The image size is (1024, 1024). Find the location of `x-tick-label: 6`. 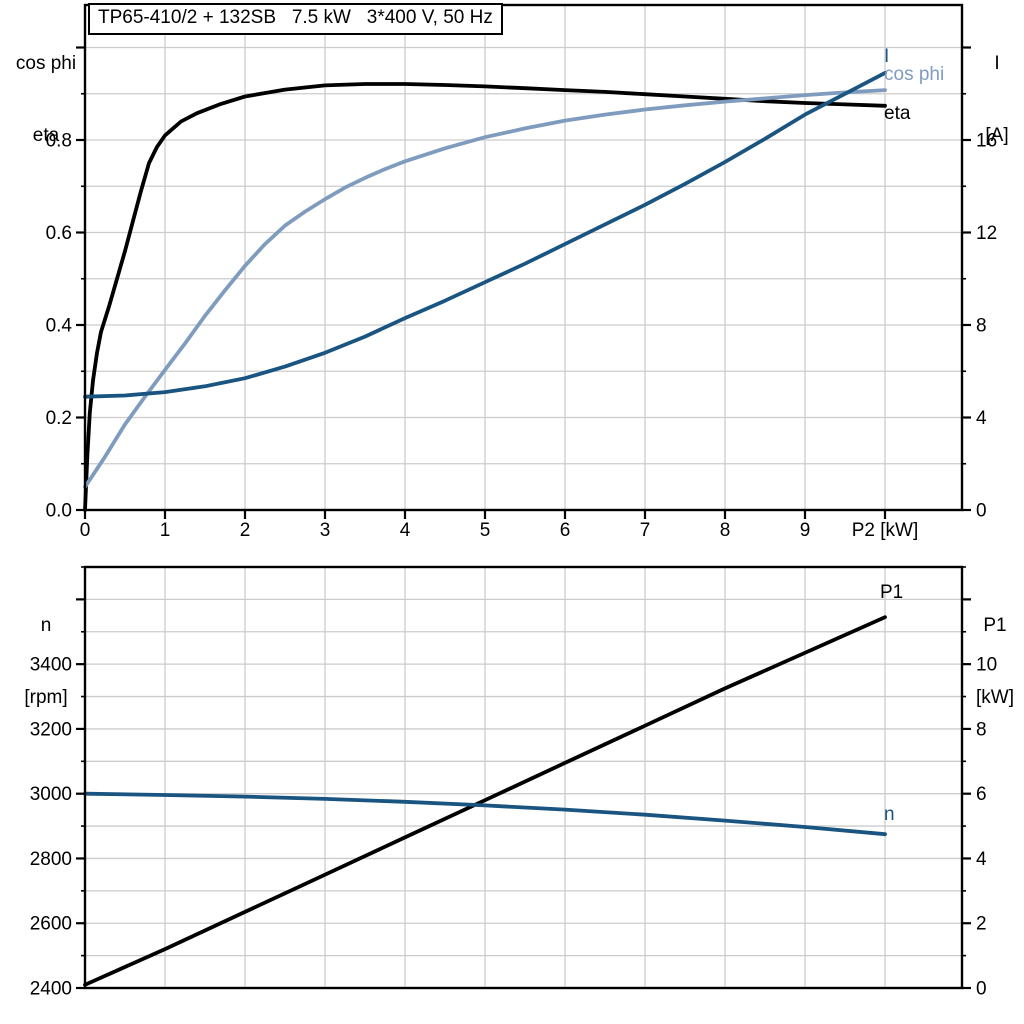

x-tick-label: 6 is located at coordinates (565, 530).